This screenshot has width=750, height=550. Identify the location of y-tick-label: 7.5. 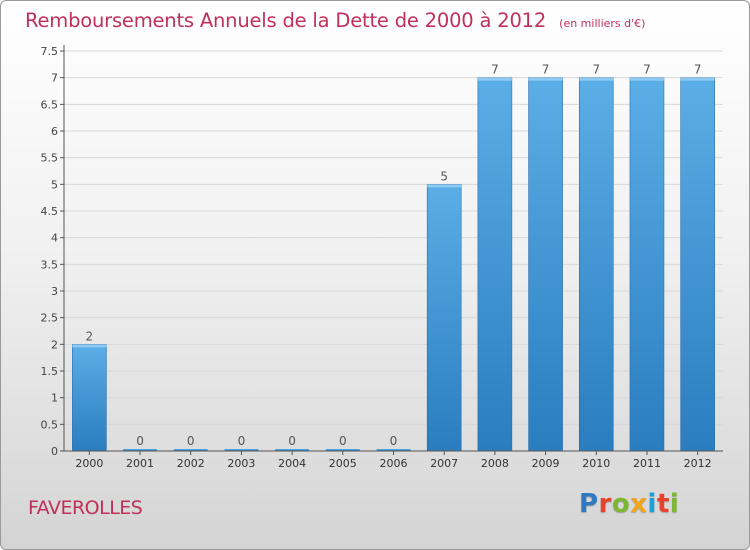
(50, 51).